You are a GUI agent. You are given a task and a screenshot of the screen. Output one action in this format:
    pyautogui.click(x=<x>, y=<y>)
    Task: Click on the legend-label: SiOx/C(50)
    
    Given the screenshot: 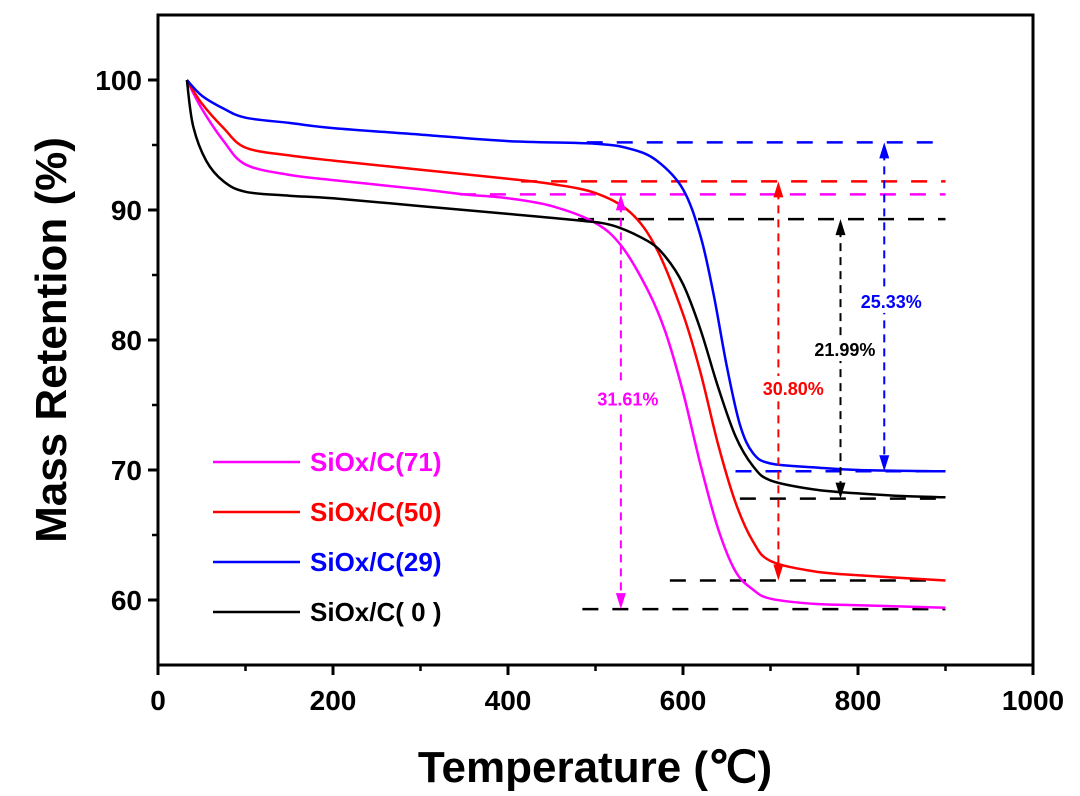 What is the action you would take?
    pyautogui.click(x=376, y=512)
    